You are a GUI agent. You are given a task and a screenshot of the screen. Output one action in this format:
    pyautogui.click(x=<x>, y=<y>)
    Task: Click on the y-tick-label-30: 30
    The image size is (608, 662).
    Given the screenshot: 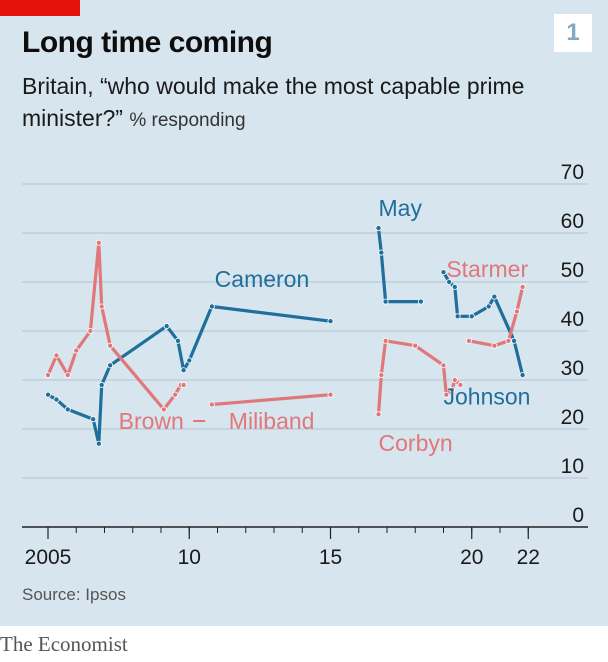 What is the action you would take?
    pyautogui.click(x=572, y=368)
    